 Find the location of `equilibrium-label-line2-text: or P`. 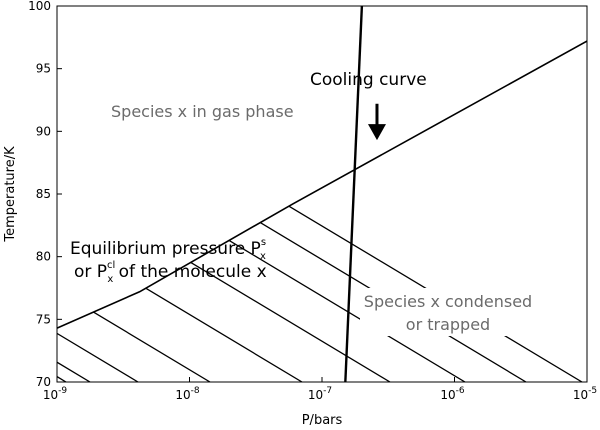

equilibrium-label-line2-text: or P is located at coordinates (90, 272).